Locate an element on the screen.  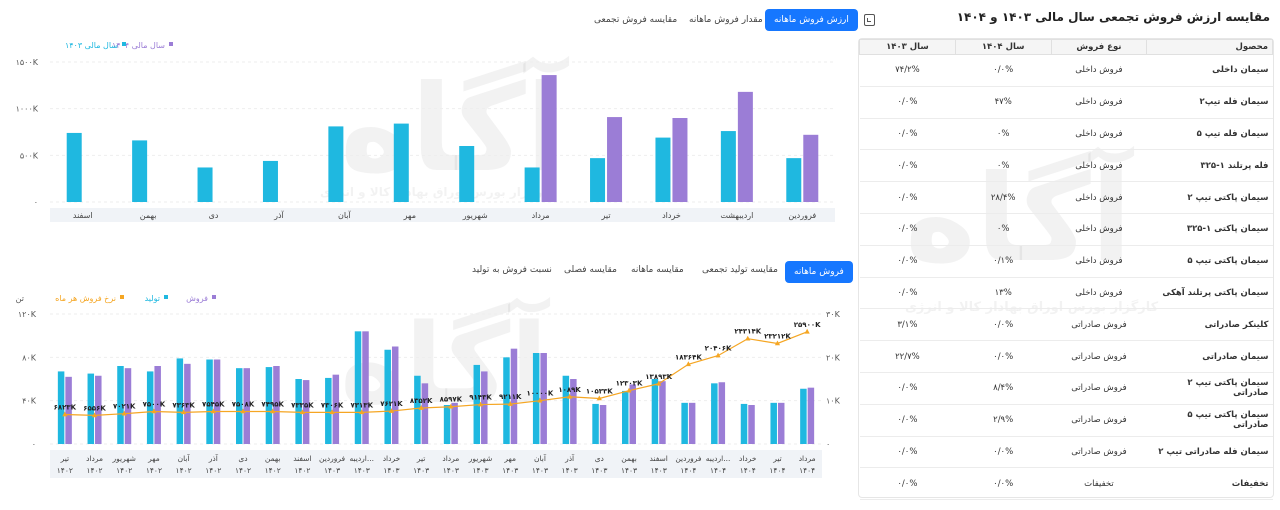
table-row: سیمان پاکتی پرتلند آهکی فروش داخلی ۱۳% ۰/۰% is located at coordinates (1066, 293).